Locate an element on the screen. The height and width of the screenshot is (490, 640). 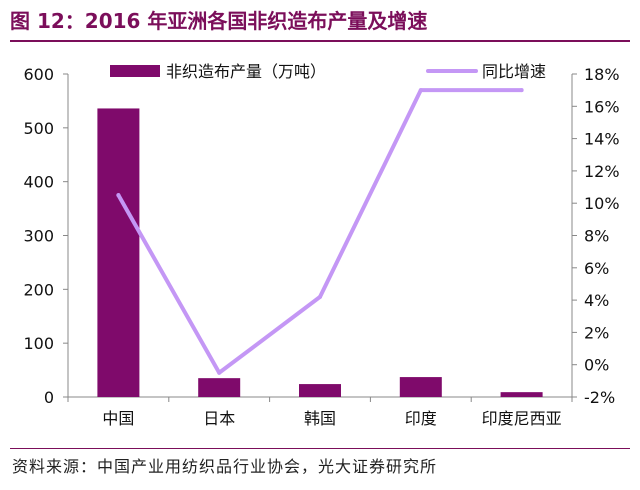
legend-bar-swatch is located at coordinates (135, 71).